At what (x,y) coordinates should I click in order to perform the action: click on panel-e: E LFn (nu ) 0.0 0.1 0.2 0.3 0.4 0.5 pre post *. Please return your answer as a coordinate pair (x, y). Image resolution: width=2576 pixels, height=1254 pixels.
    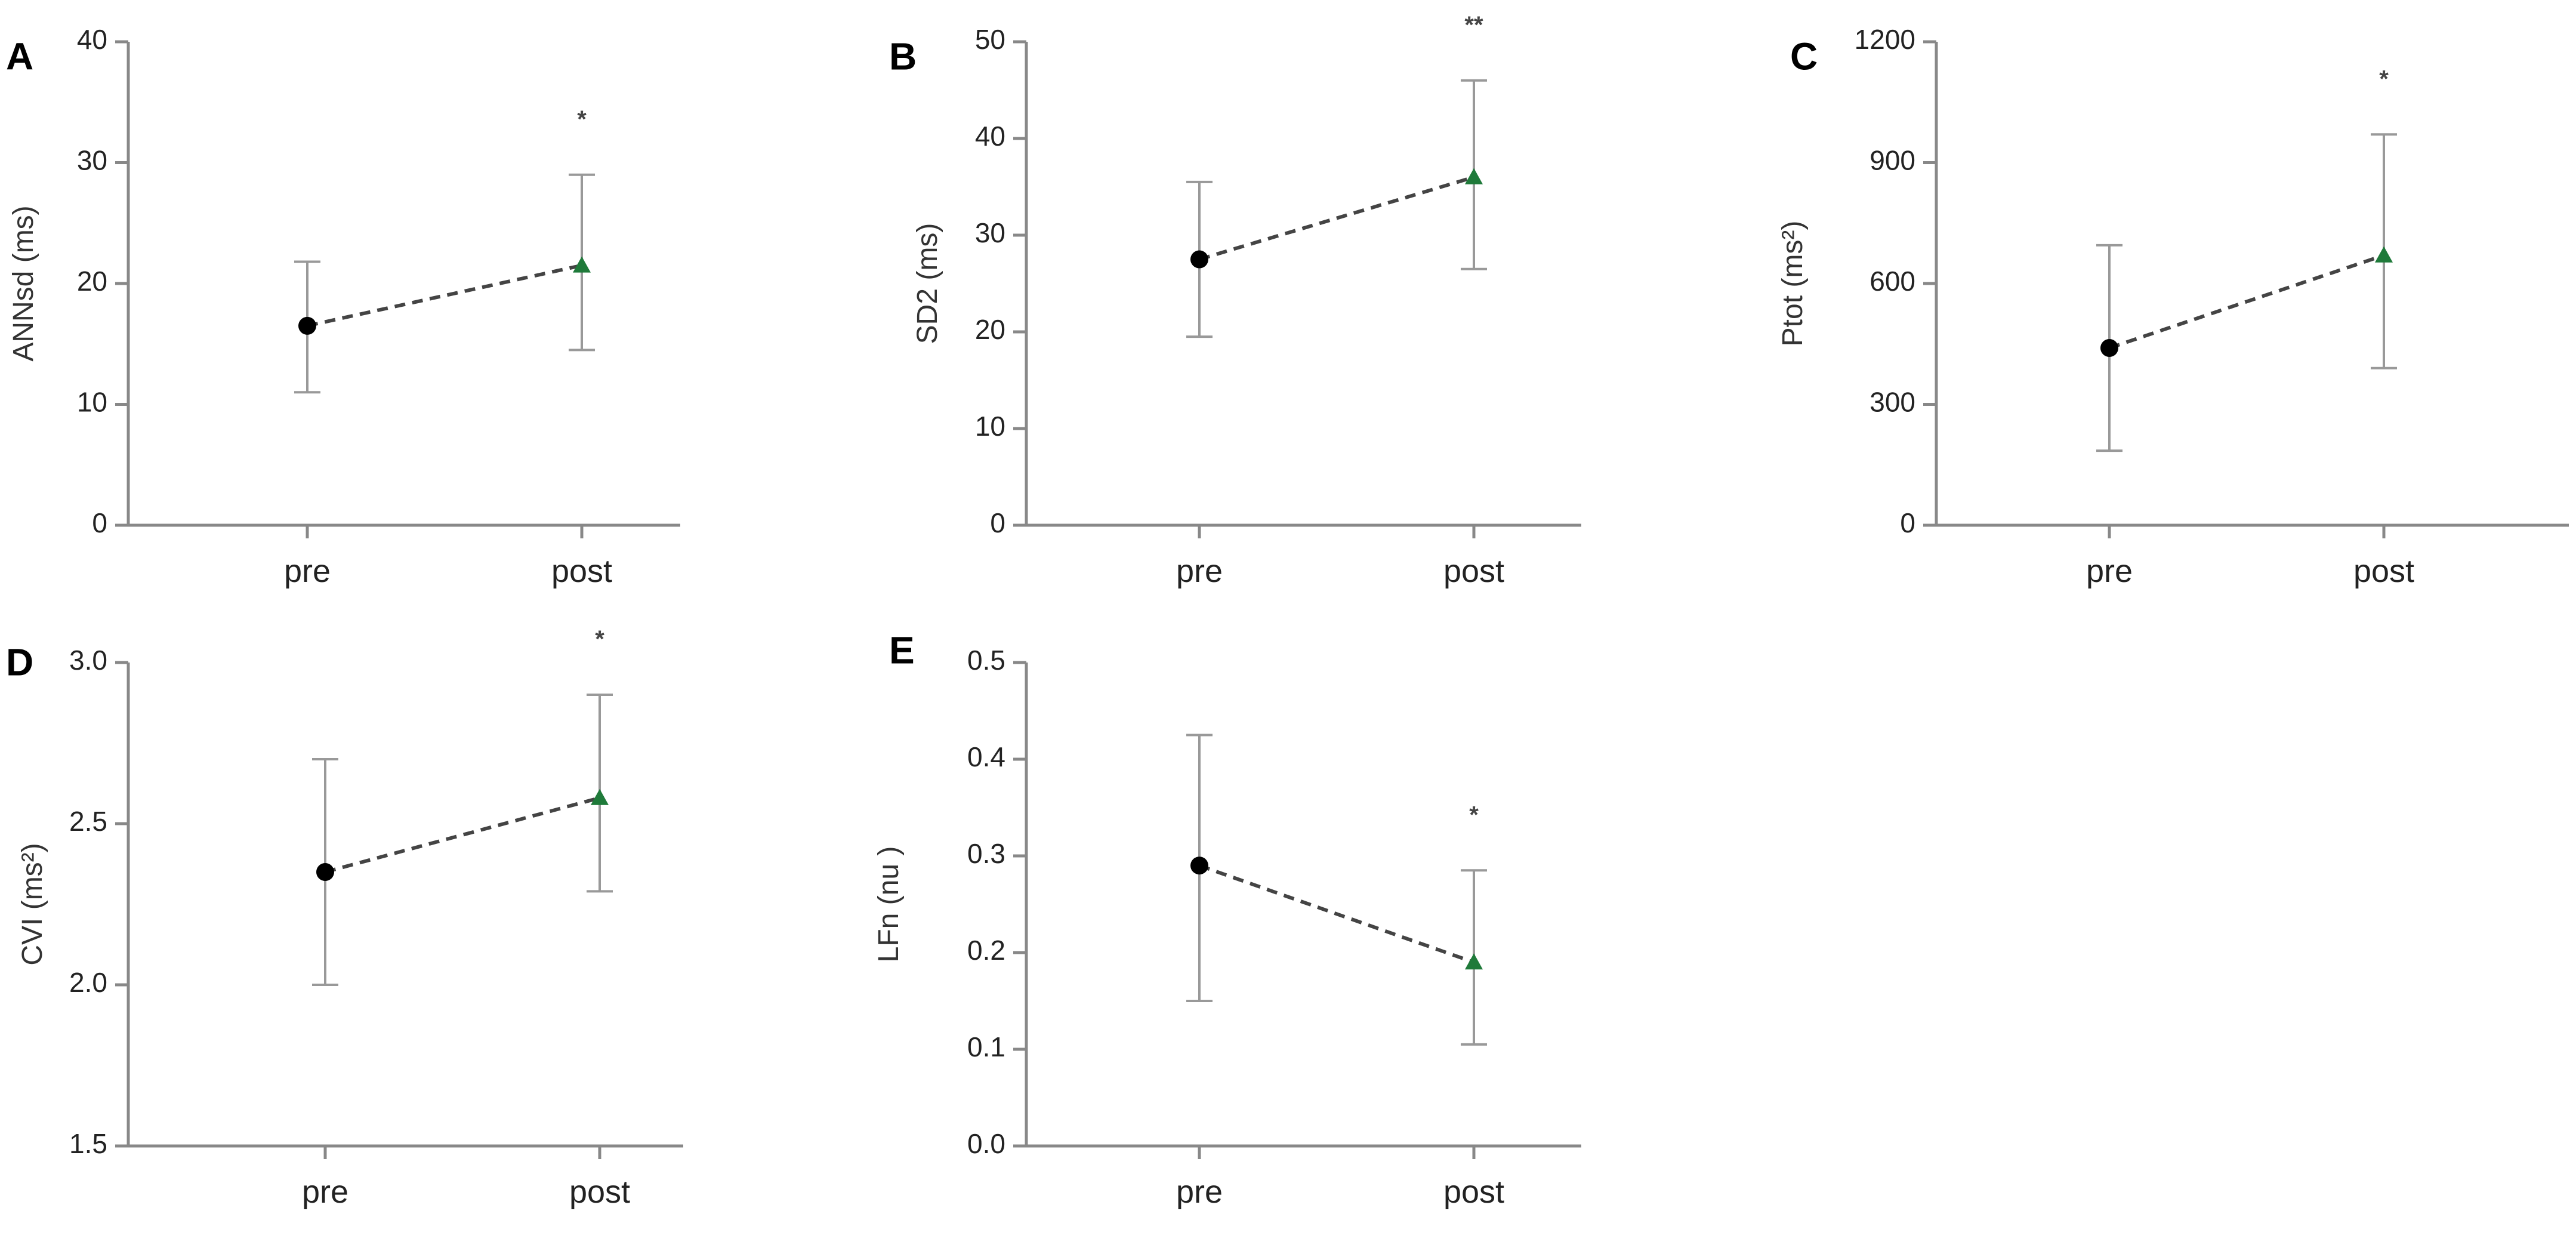
    Looking at the image, I should click on (1227, 919).